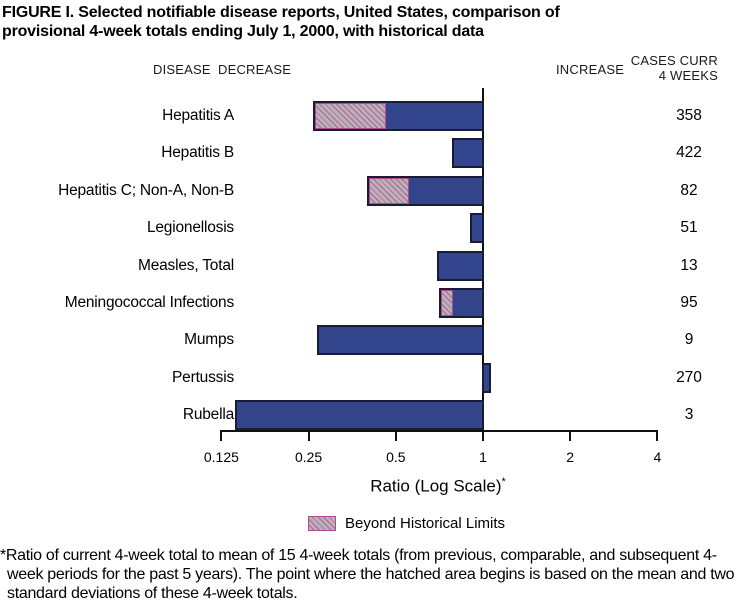 The width and height of the screenshot is (748, 604). I want to click on disease-label: Mumps, so click(209, 340).